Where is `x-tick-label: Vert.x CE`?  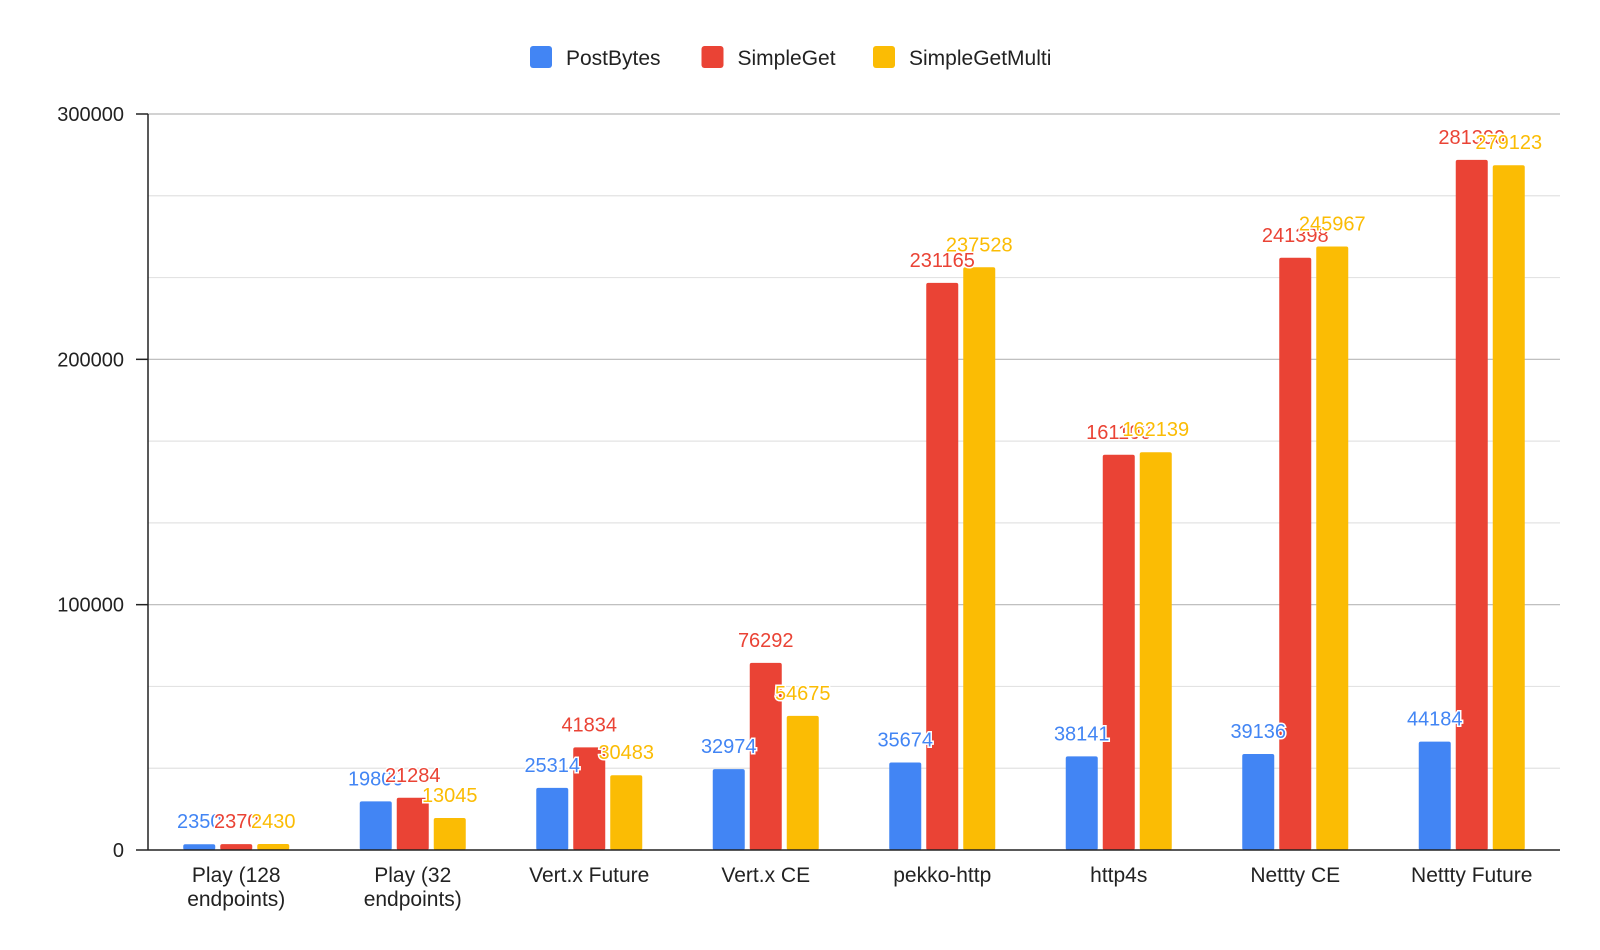
x-tick-label: Vert.x CE is located at coordinates (765, 875).